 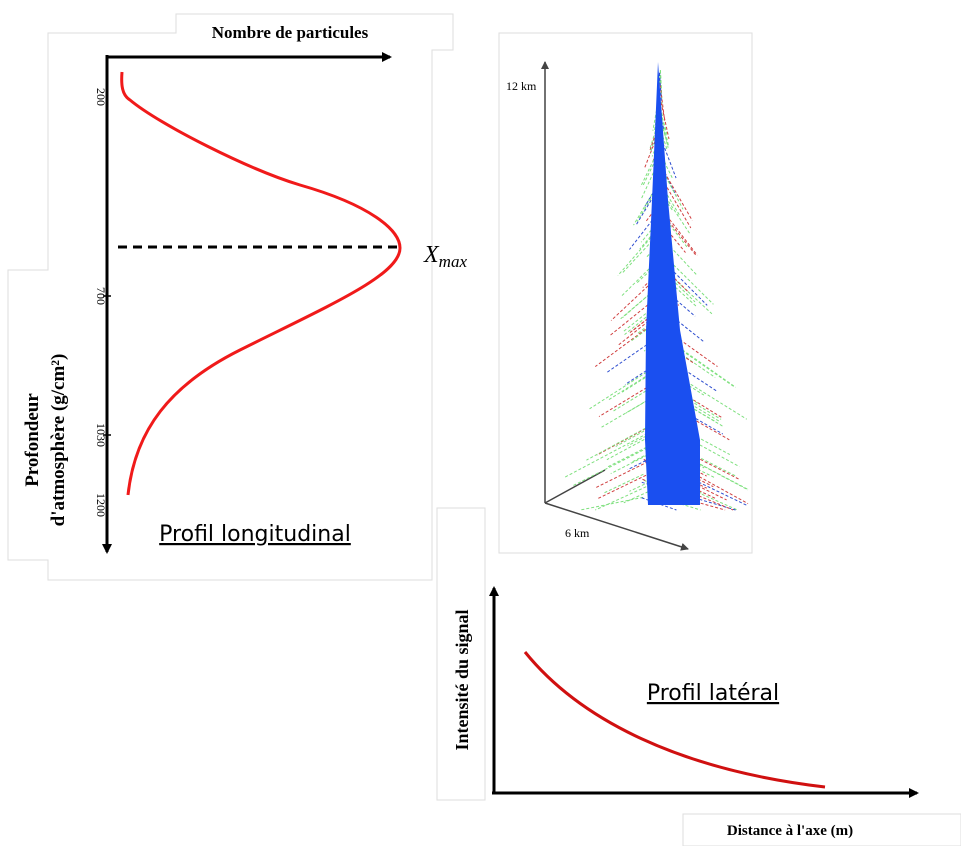 I want to click on depth-axis, so click(x=575, y=486).